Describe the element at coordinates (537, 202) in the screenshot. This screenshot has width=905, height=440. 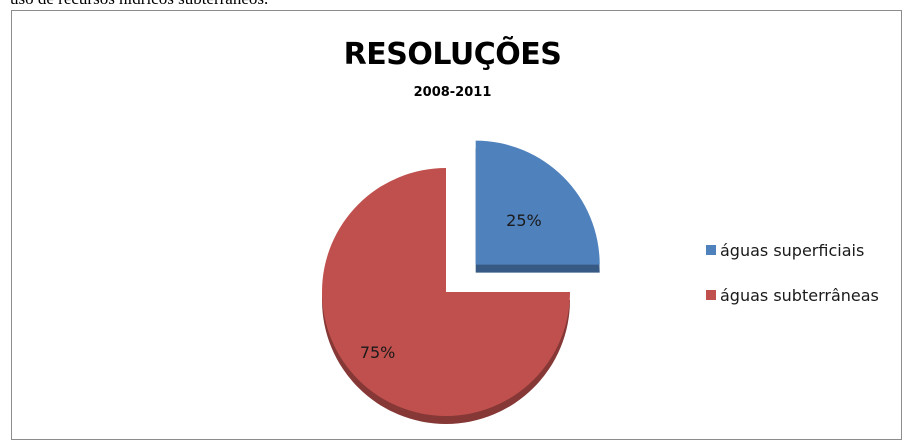
I see `pie-slice` at that location.